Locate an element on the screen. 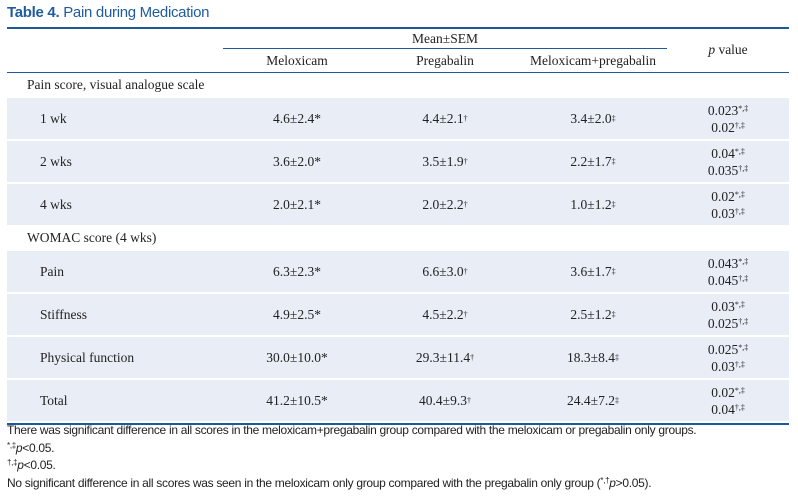 This screenshot has height=501, width=798. value-text: 30.0±10.0* is located at coordinates (297, 357).